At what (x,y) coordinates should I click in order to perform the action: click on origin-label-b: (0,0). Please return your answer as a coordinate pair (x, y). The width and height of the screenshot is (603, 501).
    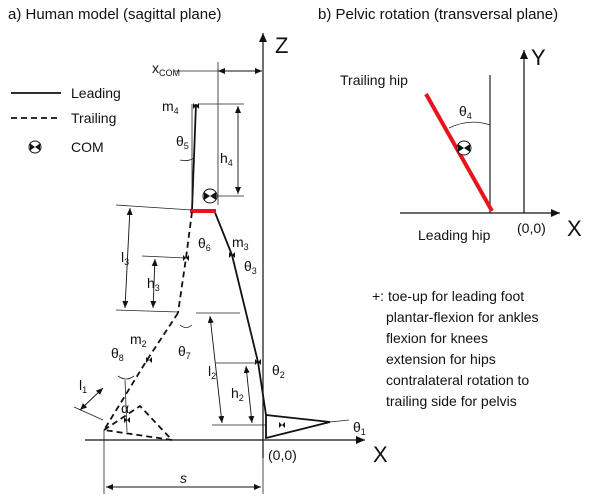
    Looking at the image, I should click on (531, 228).